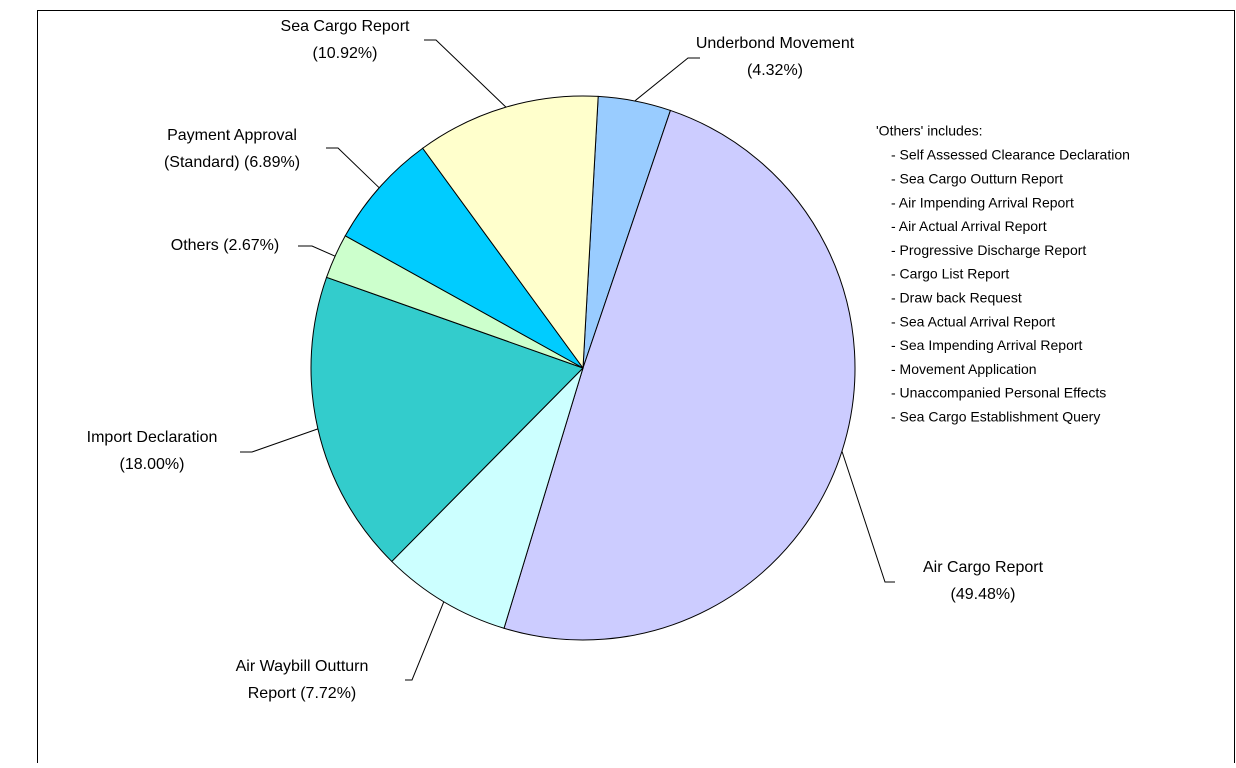 This screenshot has width=1236, height=768. I want to click on note-item: - Sea Impending Arrival Report, so click(987, 345).